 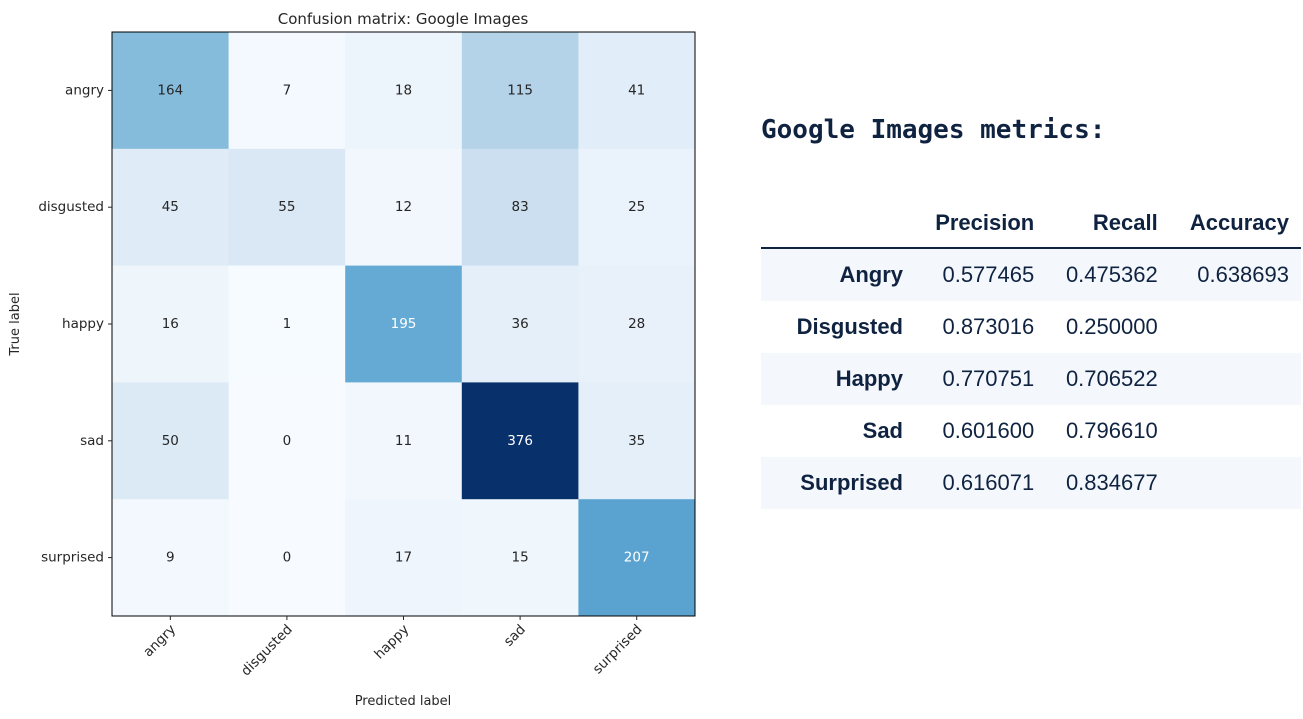 I want to click on precision-cell: 0.770751, so click(x=981, y=379).